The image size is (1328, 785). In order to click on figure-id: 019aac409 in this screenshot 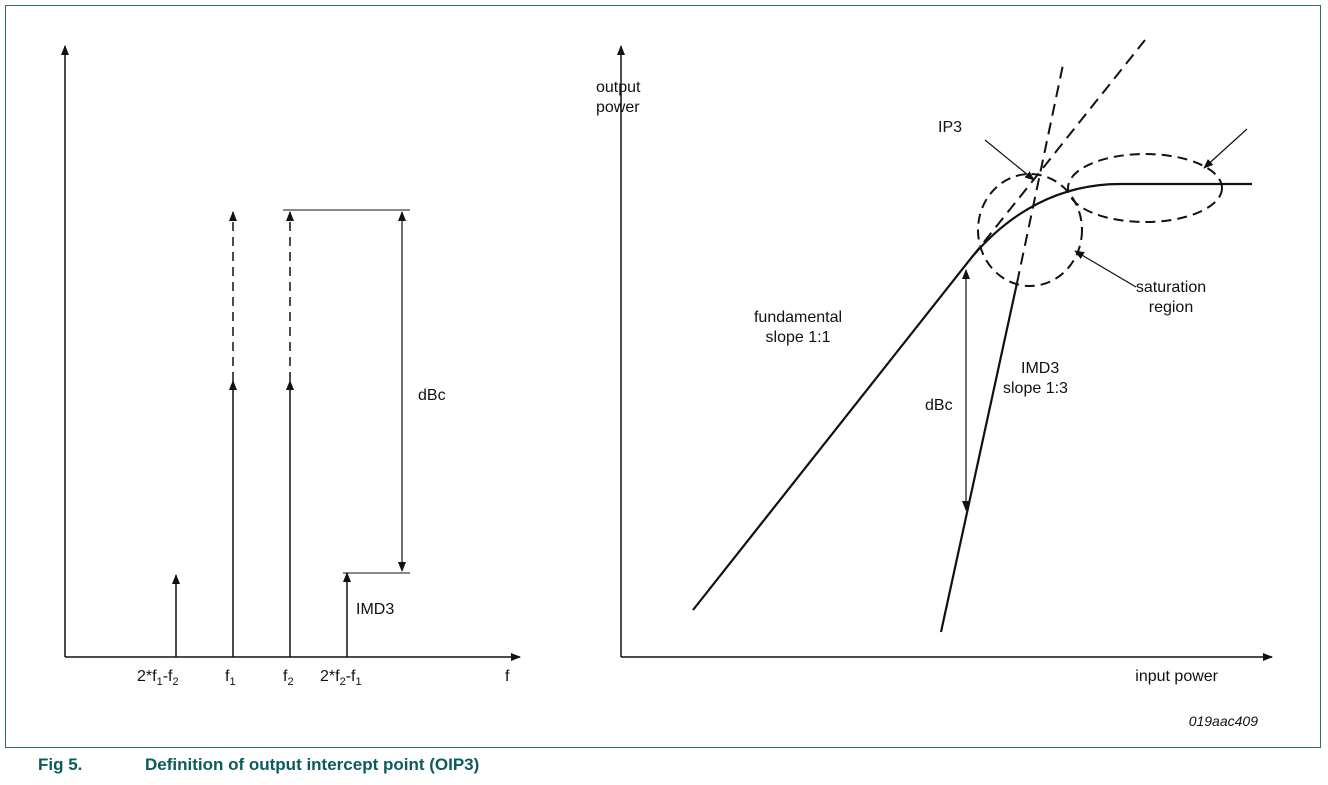, I will do `click(1224, 721)`.